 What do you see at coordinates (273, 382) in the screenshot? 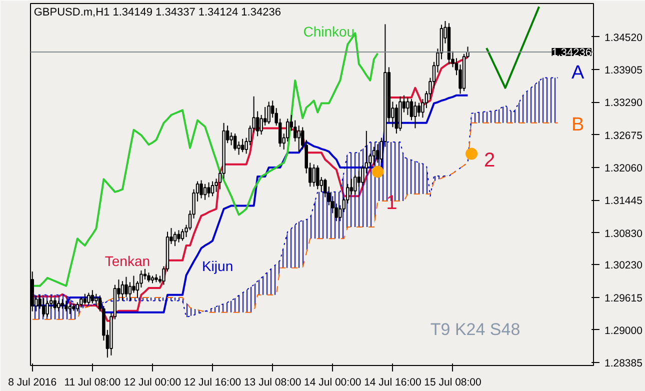
I see `x-tick-label: 13 Jul 08:00` at bounding box center [273, 382].